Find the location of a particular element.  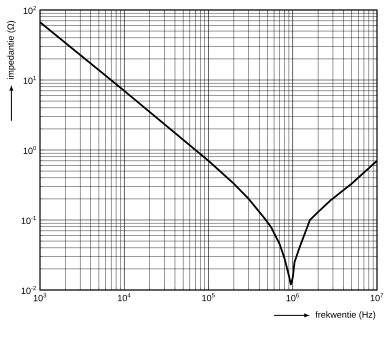

y-tick-label: 10$^{2}$ is located at coordinates (30, 10).